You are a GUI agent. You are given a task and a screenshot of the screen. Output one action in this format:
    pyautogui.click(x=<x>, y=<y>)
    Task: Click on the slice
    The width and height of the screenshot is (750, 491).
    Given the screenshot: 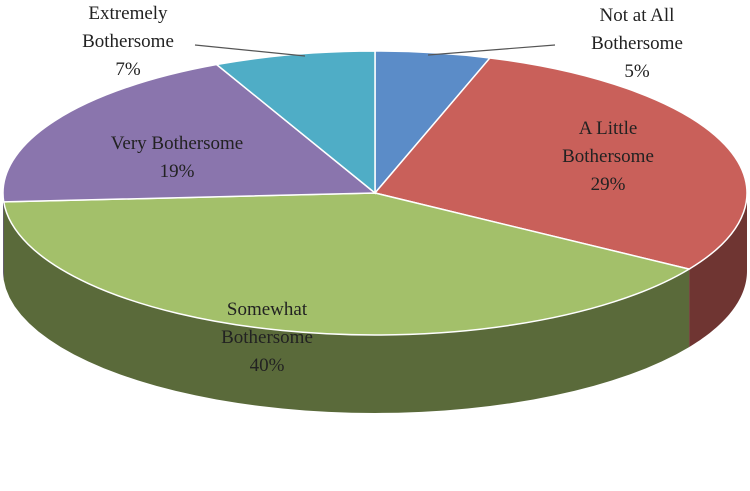 What is the action you would take?
    pyautogui.click(x=190, y=133)
    